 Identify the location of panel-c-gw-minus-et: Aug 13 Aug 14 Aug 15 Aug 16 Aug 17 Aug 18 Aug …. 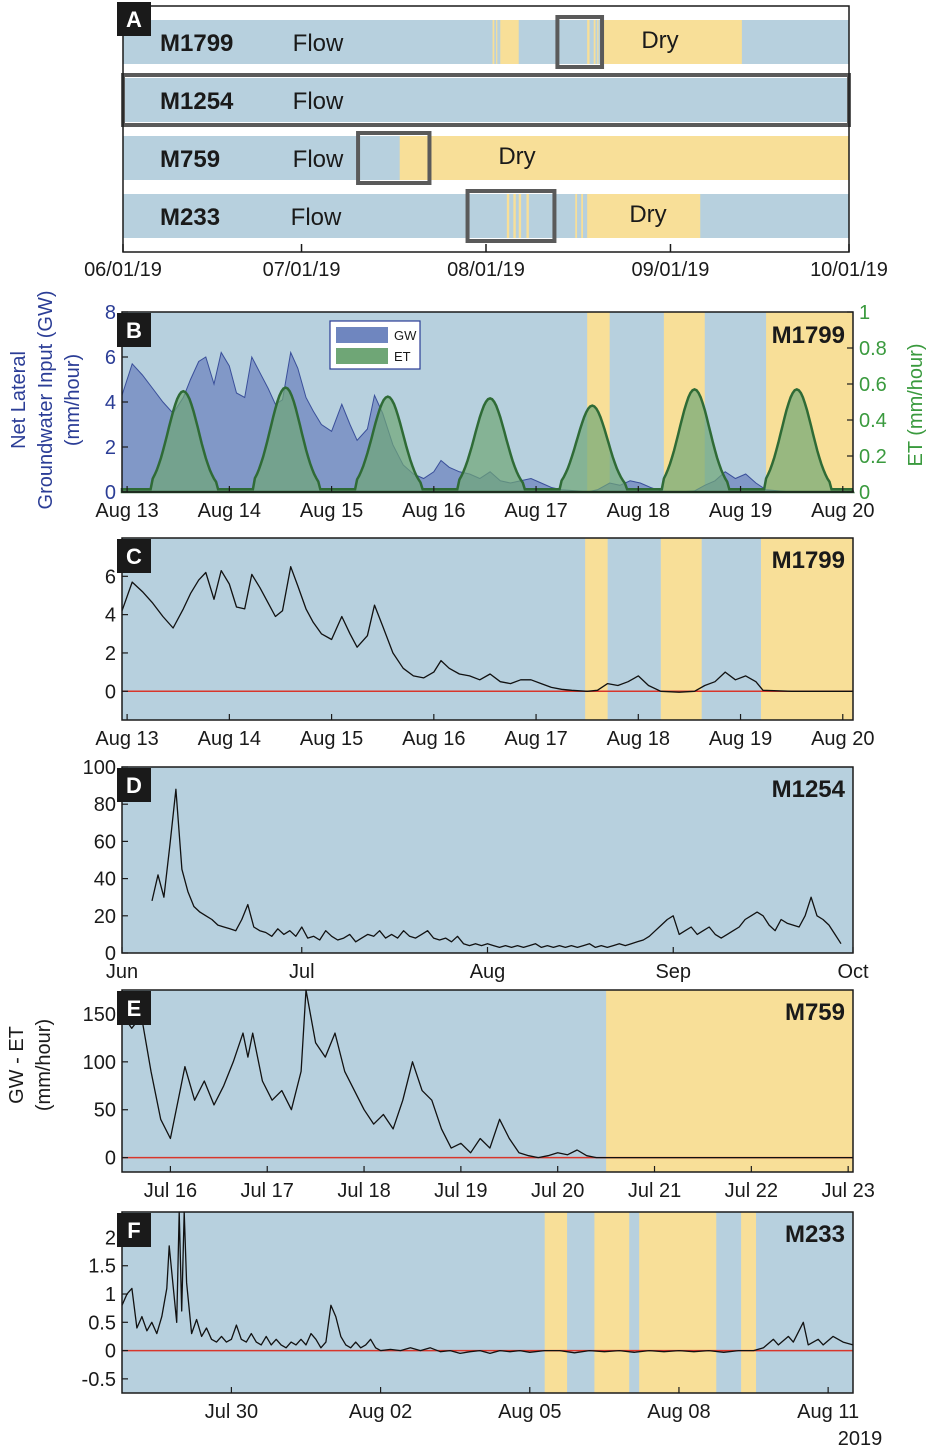
(484, 643).